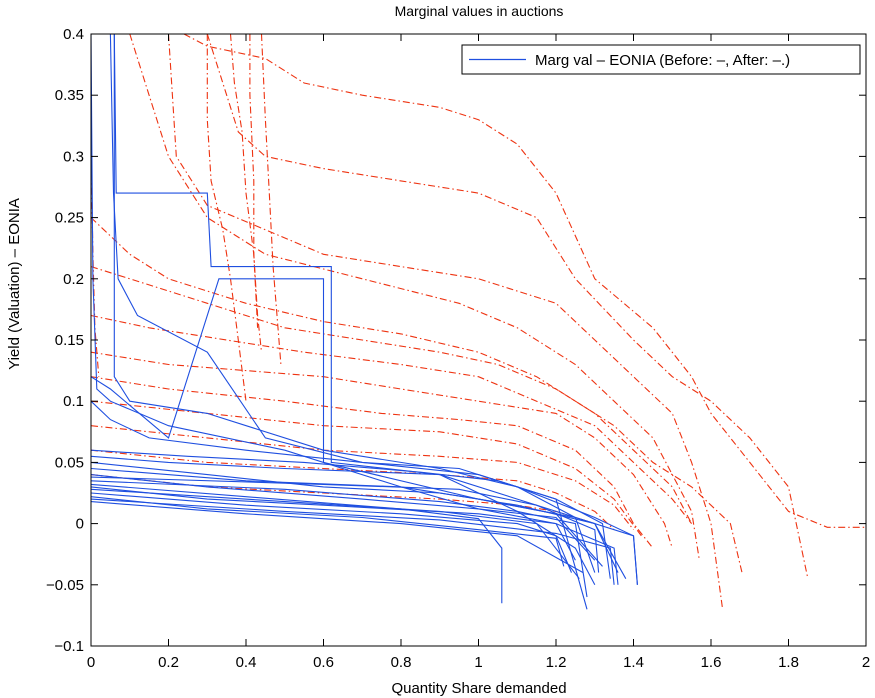  Describe the element at coordinates (69, 646) in the screenshot. I see `y-tick-label: −0.1` at that location.